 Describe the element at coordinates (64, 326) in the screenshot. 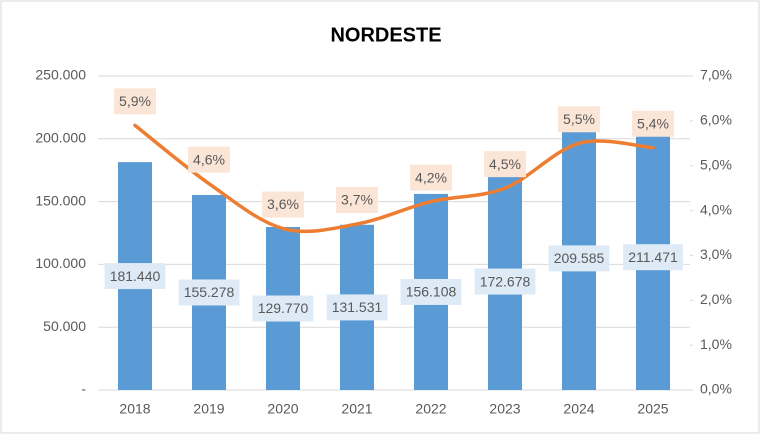

I see `y-tick-label: 50.000` at that location.